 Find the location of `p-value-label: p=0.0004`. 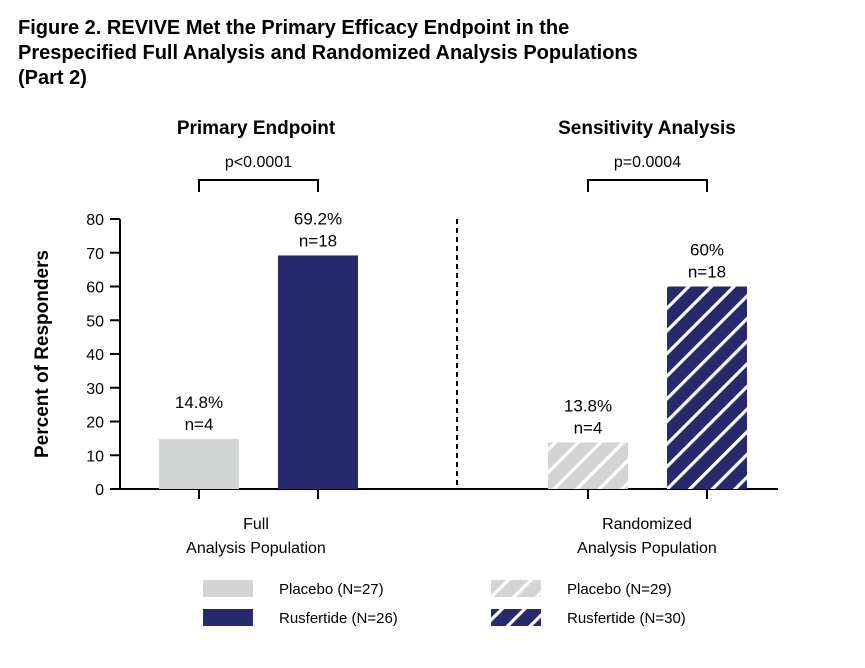

p-value-label: p=0.0004 is located at coordinates (647, 162).